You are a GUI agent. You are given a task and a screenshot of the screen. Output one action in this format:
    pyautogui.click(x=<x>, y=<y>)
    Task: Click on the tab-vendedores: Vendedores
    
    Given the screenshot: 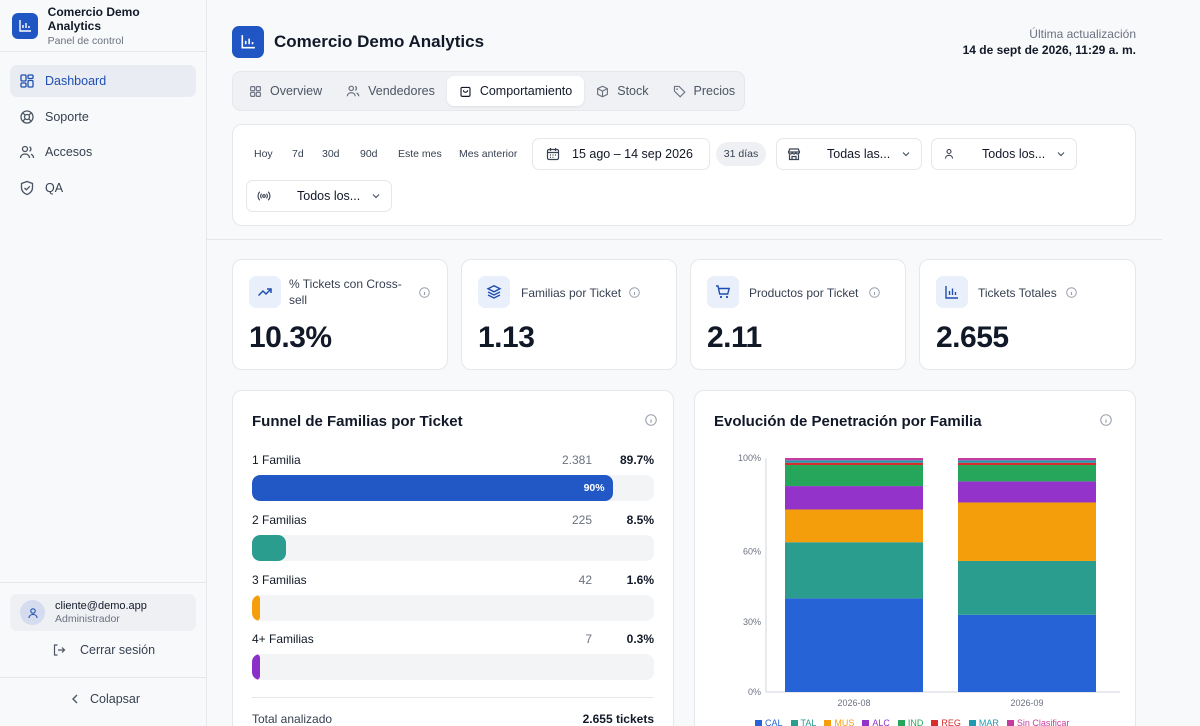 What is the action you would take?
    pyautogui.click(x=390, y=91)
    